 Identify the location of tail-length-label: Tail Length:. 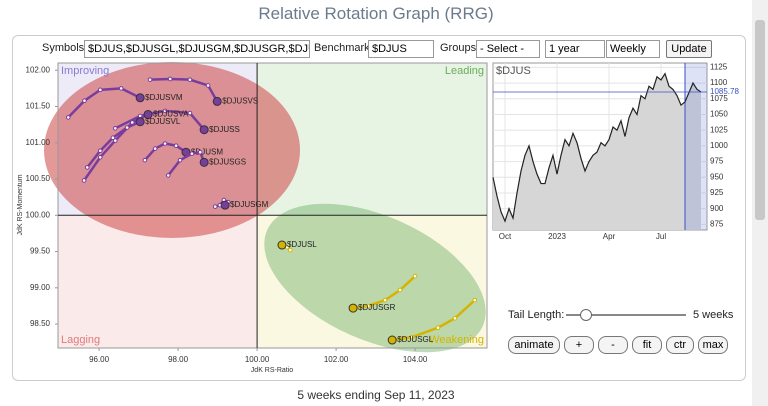
(536, 315).